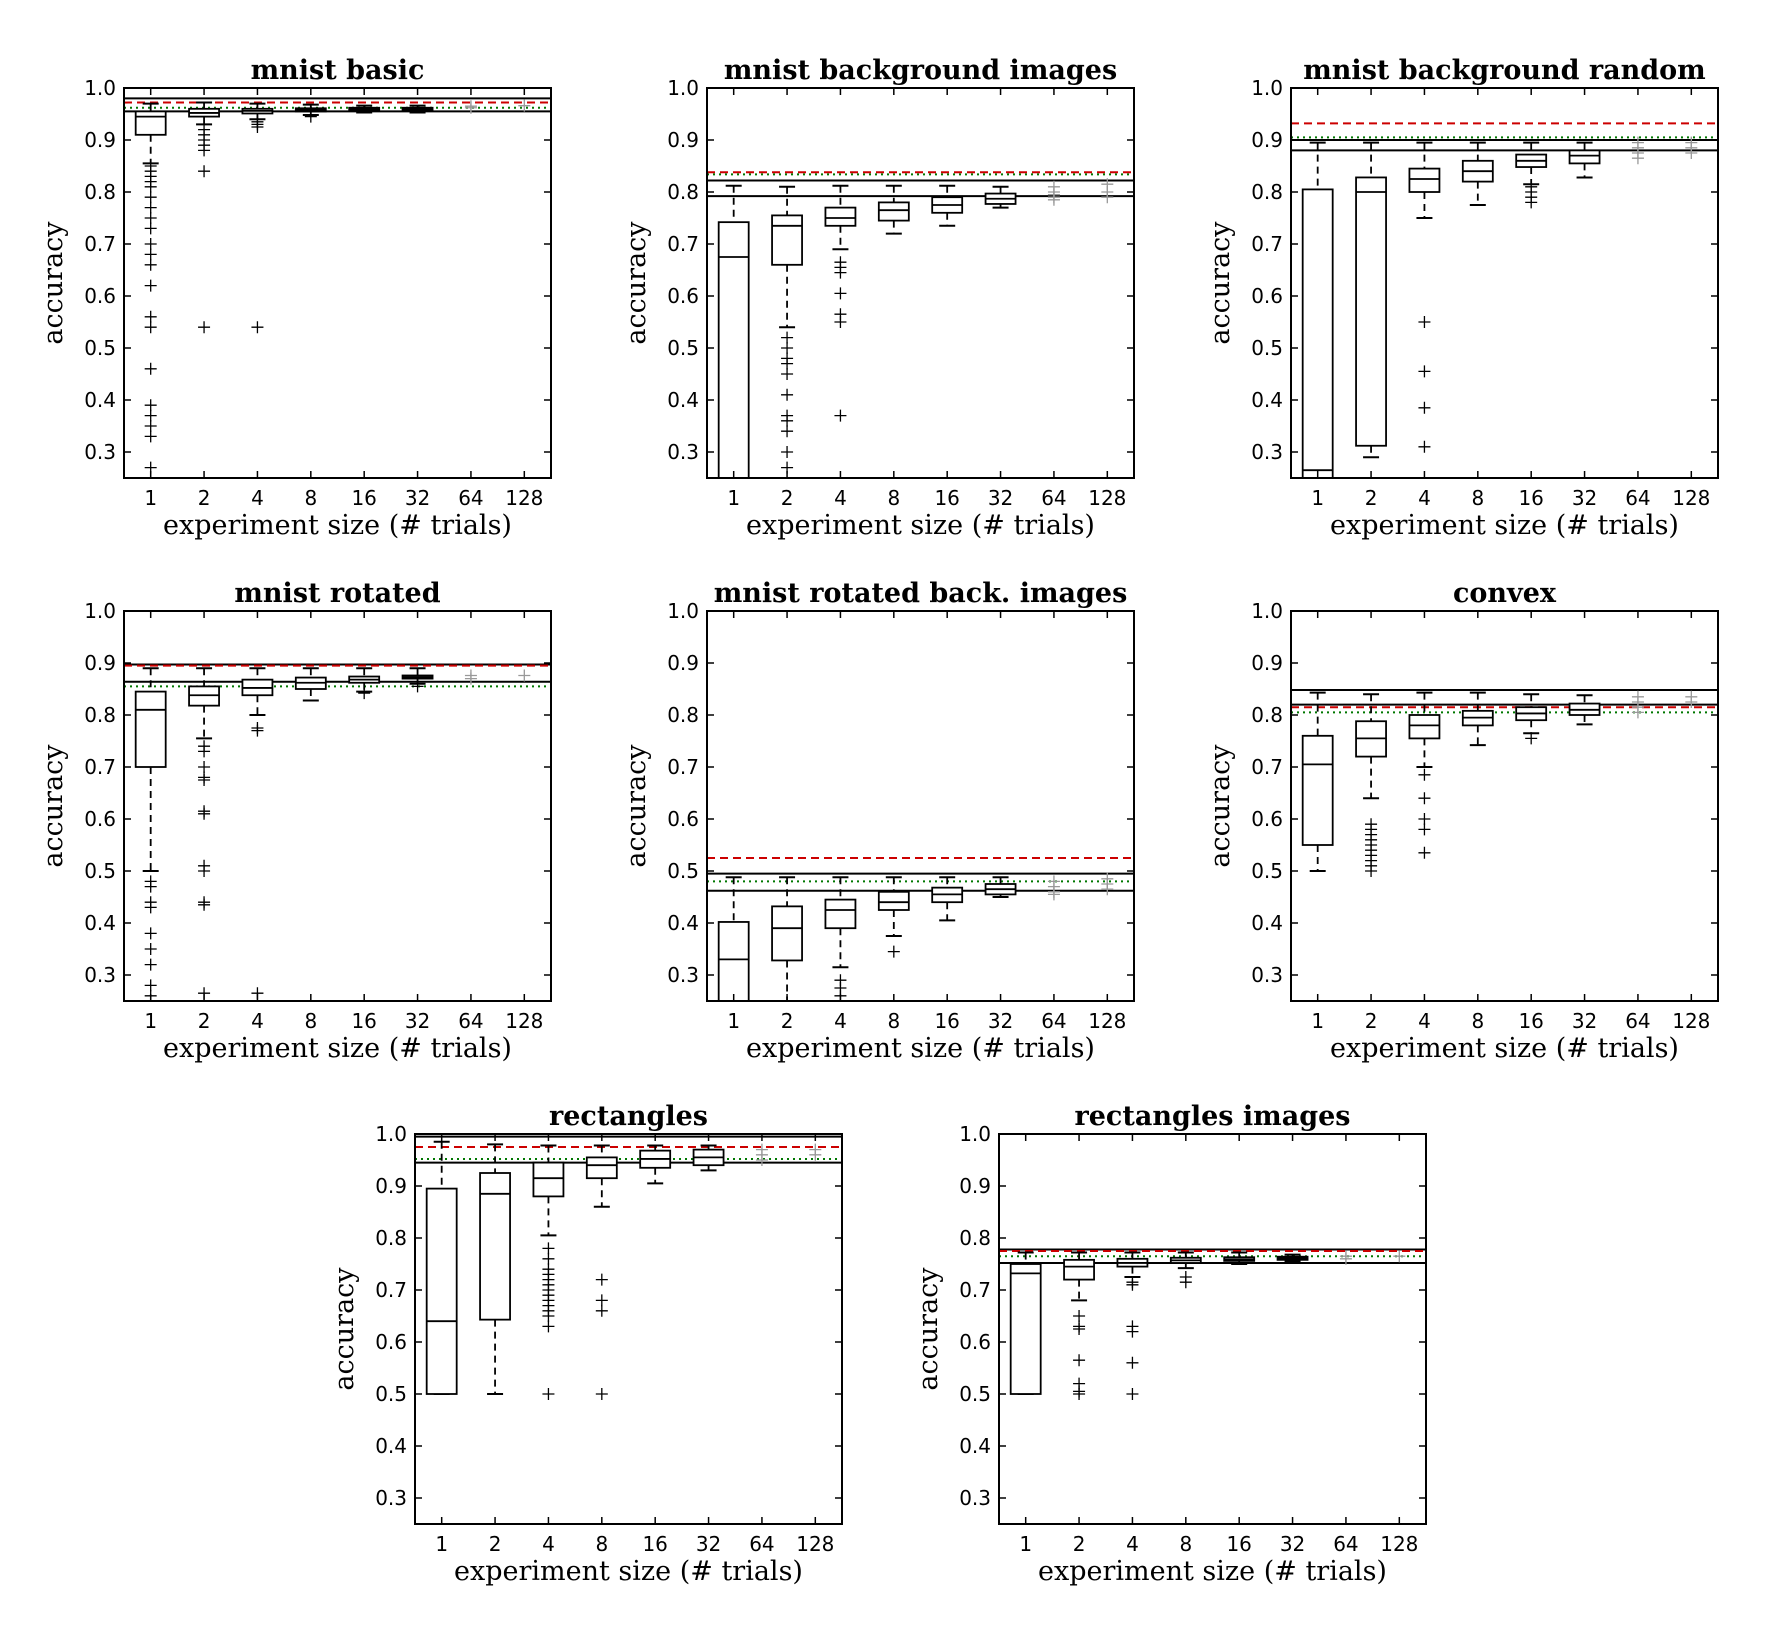 The image size is (1768, 1633). What do you see at coordinates (921, 593) in the screenshot?
I see `chart-title: mnist rotated back. images` at bounding box center [921, 593].